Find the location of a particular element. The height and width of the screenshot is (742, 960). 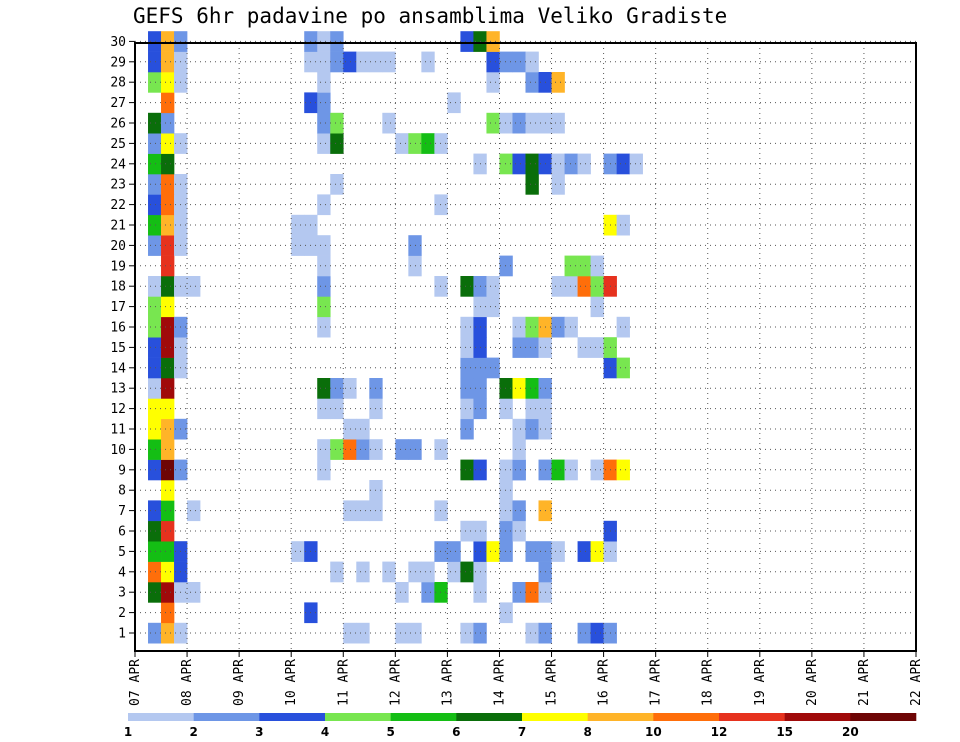

x-tick-label: 16 APR is located at coordinates (604, 682).